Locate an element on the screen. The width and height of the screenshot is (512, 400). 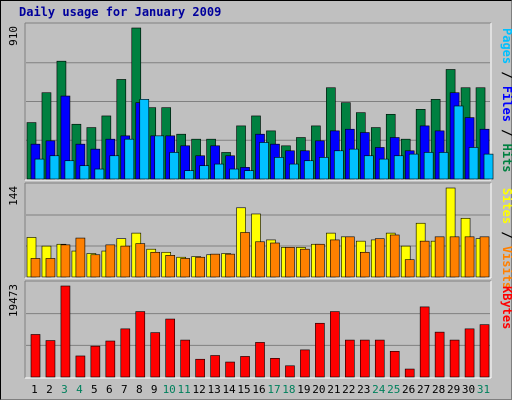
day-label-8: 8 is located at coordinates (139, 389).